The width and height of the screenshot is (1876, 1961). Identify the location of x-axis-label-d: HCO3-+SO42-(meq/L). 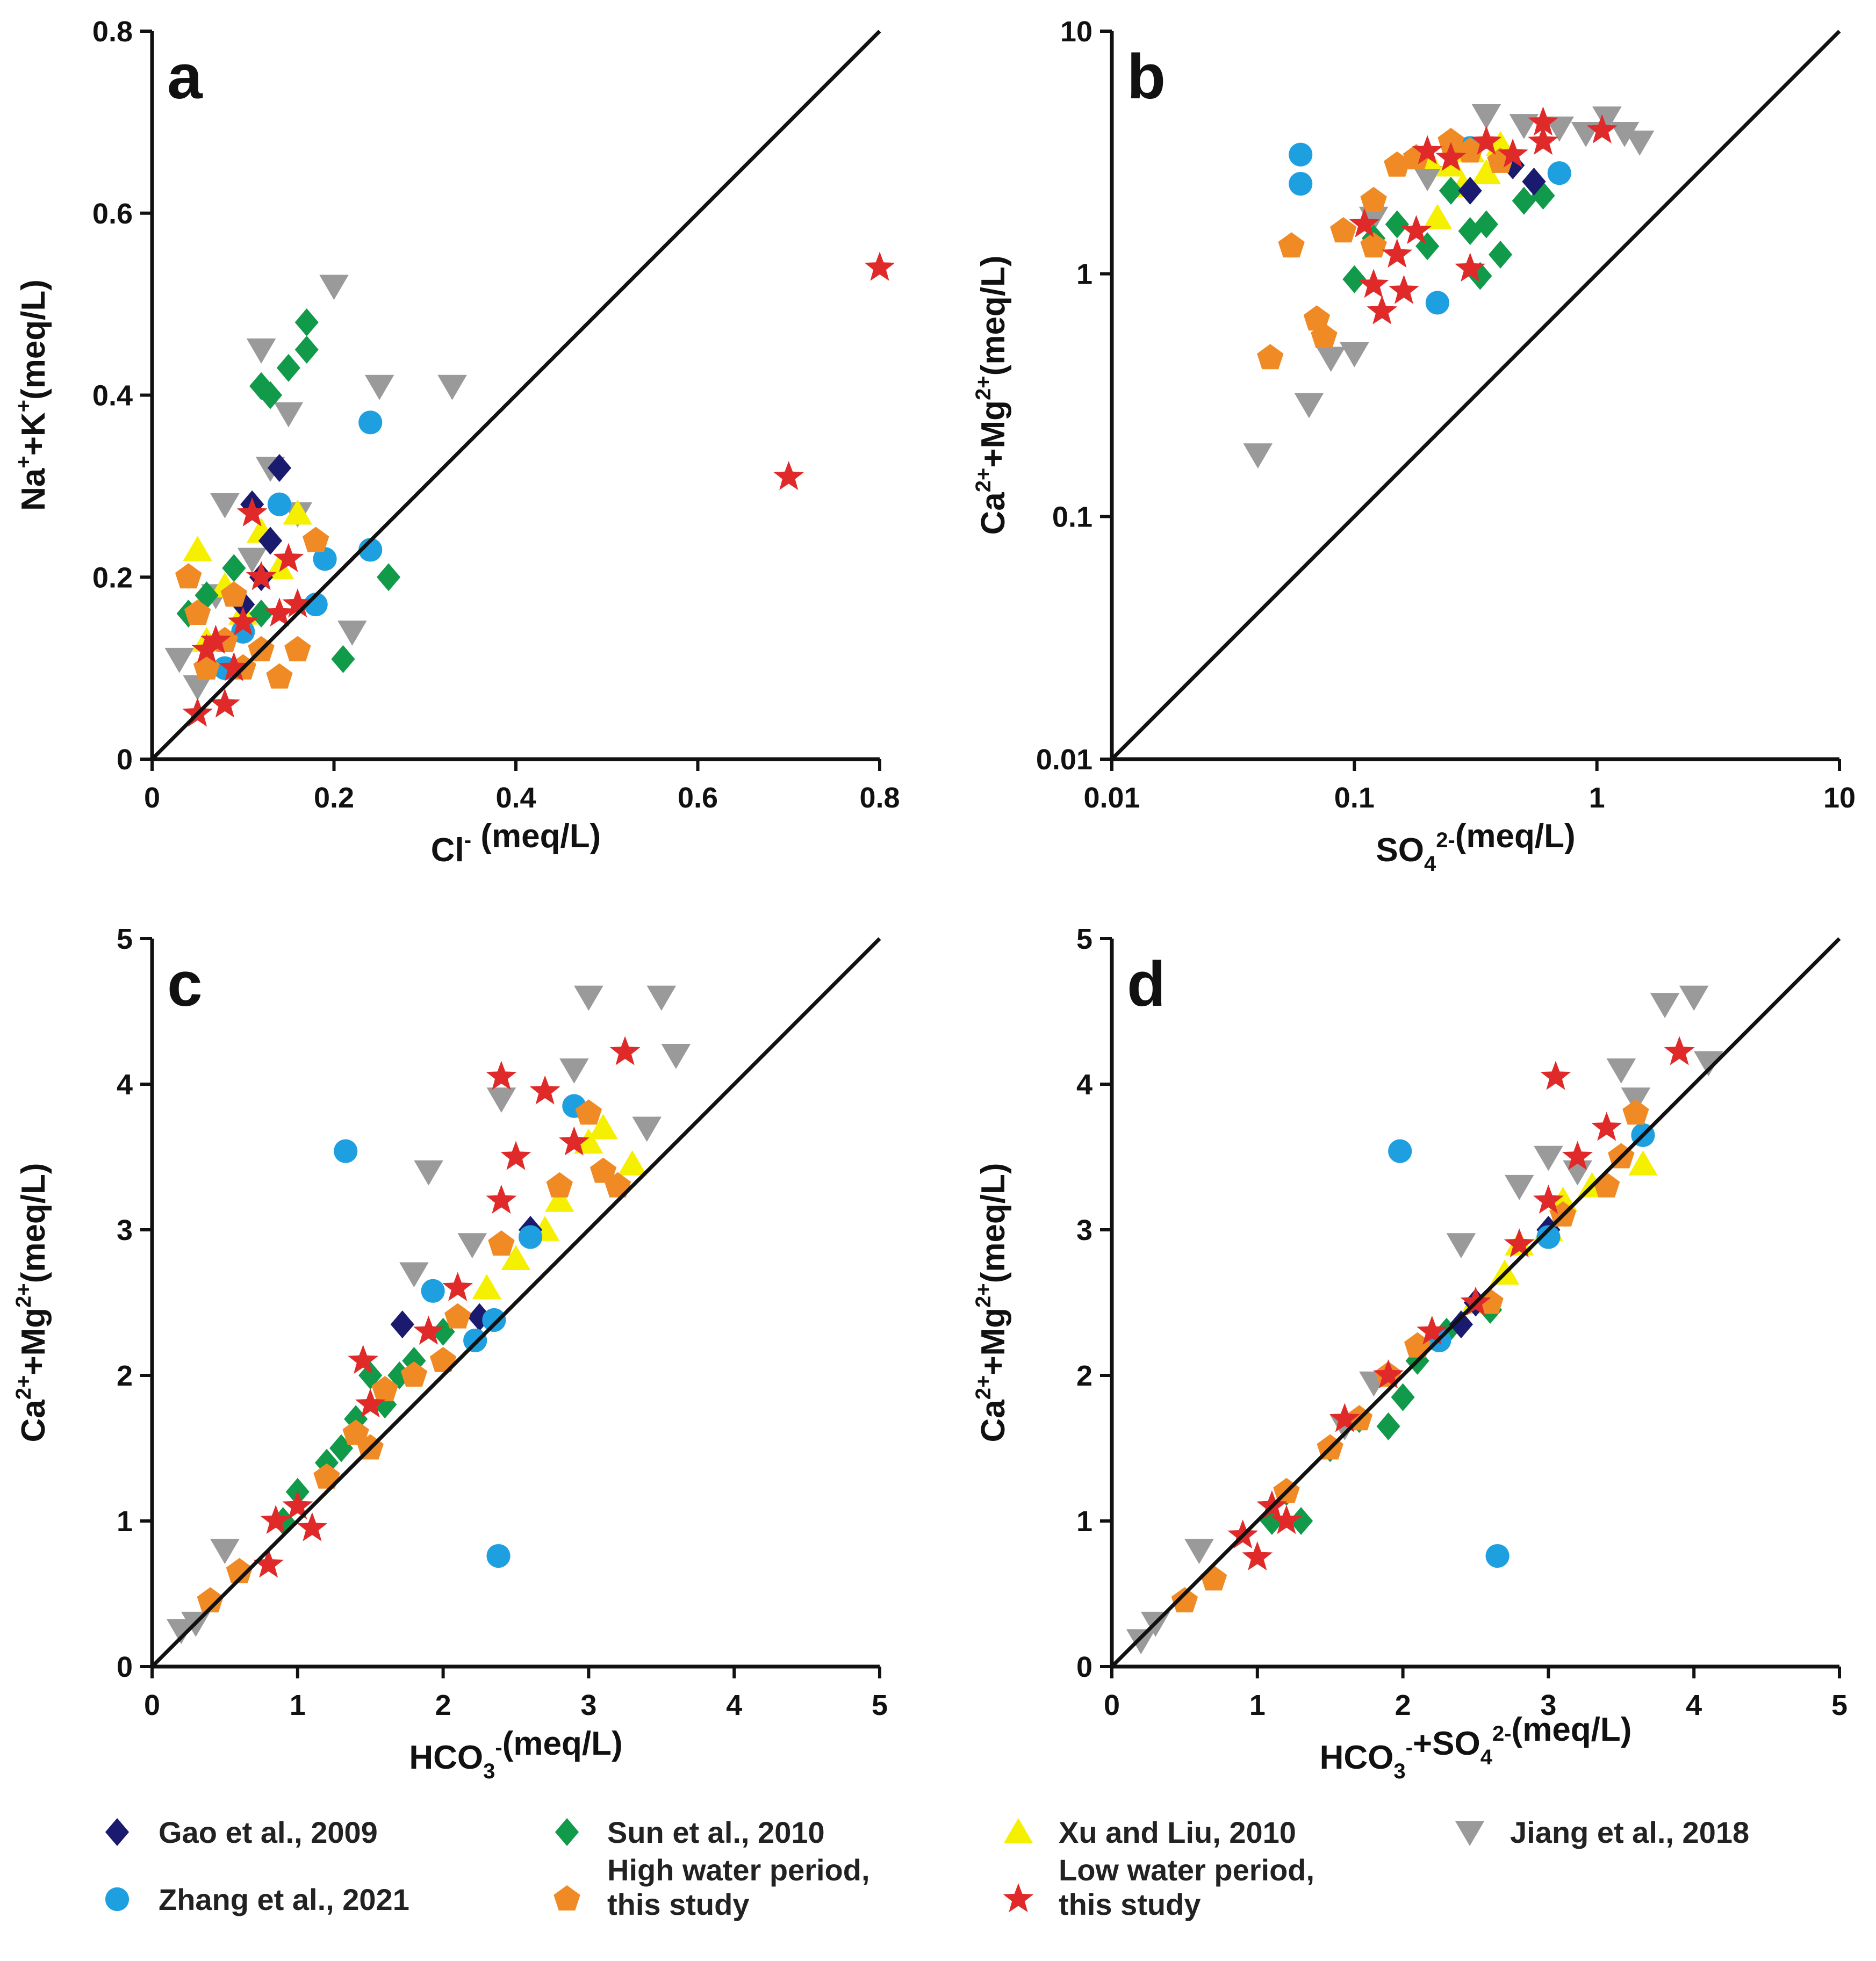
(1476, 1747).